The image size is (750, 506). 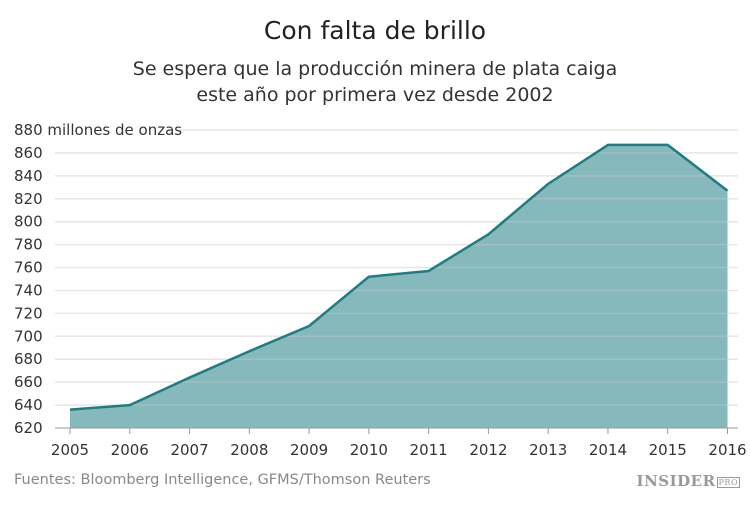 I want to click on x-tick-label: 2013, so click(x=548, y=450).